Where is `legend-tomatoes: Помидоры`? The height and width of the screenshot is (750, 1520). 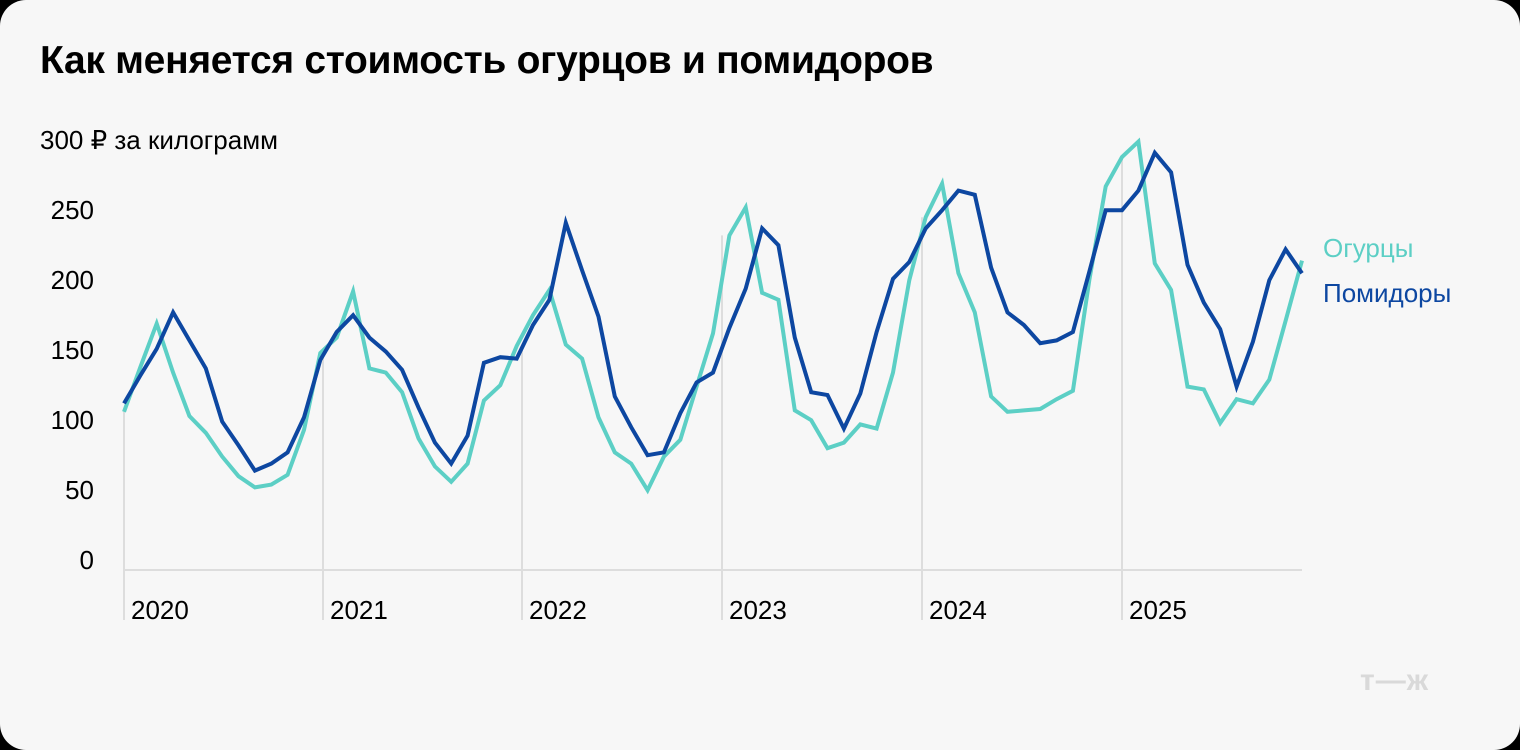
legend-tomatoes: Помидоры is located at coordinates (1387, 293).